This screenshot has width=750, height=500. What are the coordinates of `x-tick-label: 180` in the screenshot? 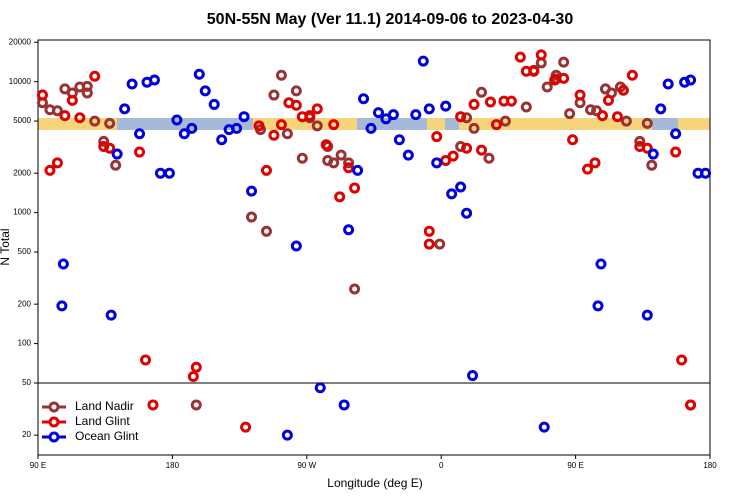 It's located at (710, 465).